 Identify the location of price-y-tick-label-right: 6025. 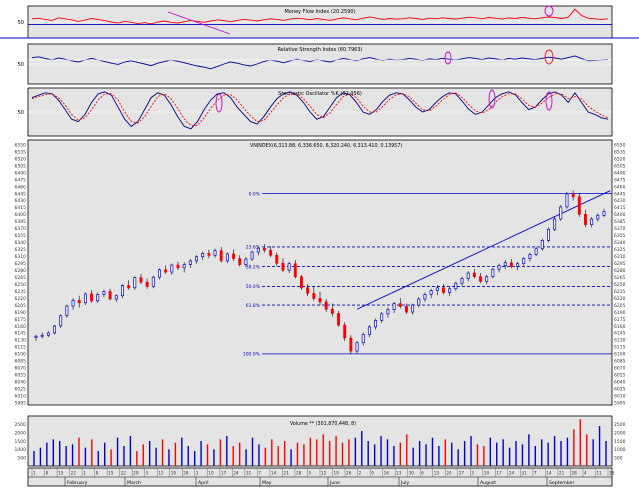
(620, 390).